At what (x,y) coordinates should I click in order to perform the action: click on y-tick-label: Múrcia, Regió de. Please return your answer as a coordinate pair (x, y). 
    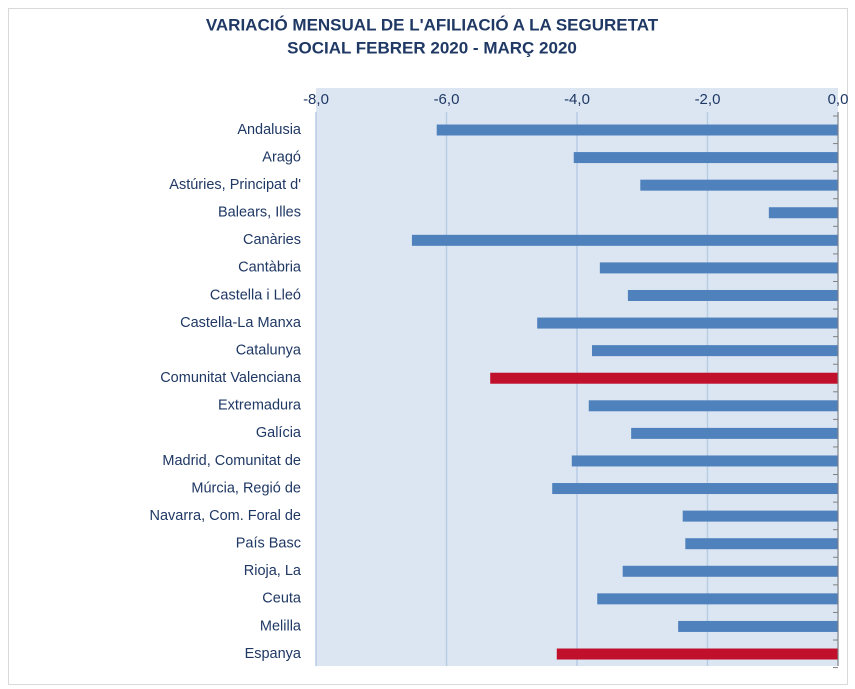
    Looking at the image, I should click on (246, 488).